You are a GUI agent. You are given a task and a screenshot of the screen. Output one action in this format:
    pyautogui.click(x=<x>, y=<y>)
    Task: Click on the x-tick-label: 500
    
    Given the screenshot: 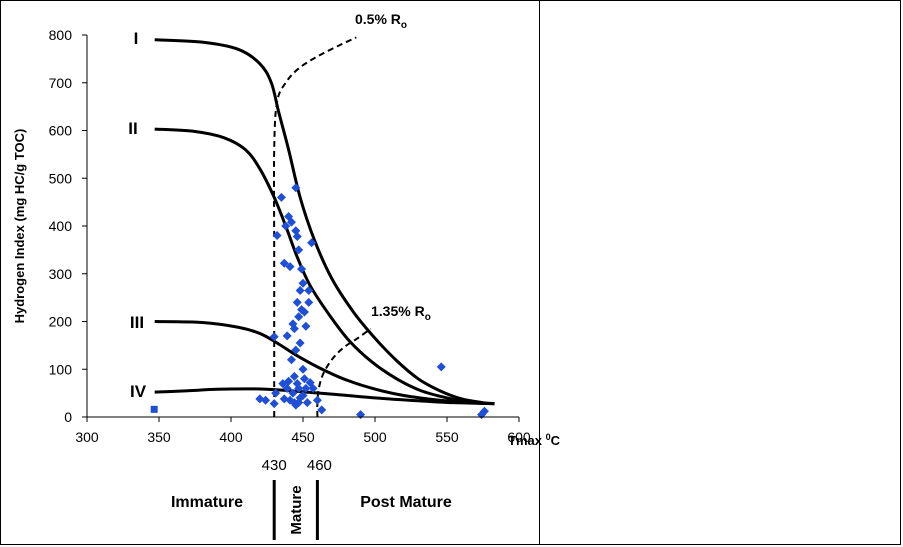 What is the action you would take?
    pyautogui.click(x=375, y=437)
    